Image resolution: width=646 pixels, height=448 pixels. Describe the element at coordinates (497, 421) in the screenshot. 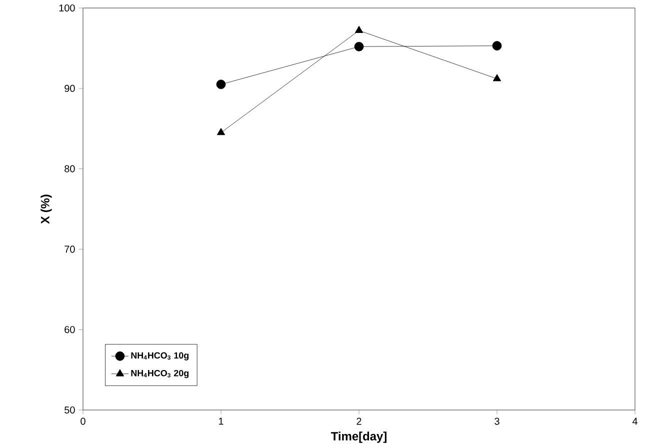

I see `x-tick-label: 3` at that location.